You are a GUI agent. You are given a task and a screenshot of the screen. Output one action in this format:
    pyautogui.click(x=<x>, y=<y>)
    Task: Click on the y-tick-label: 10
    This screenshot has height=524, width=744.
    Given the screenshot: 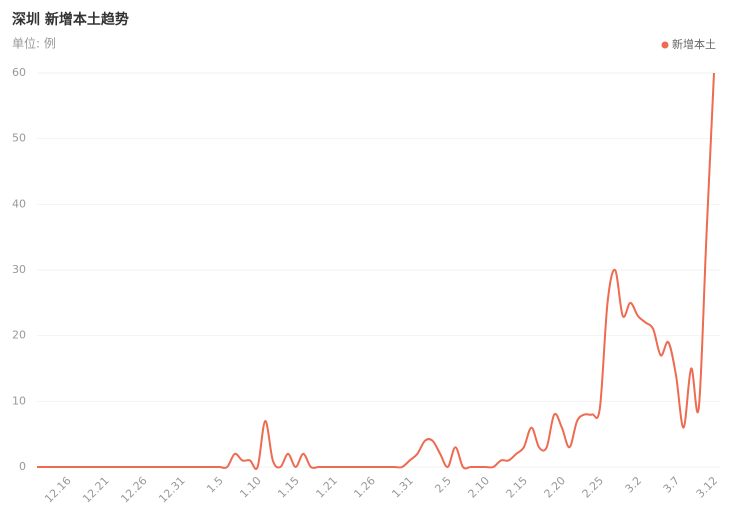 What is the action you would take?
    pyautogui.click(x=19, y=400)
    